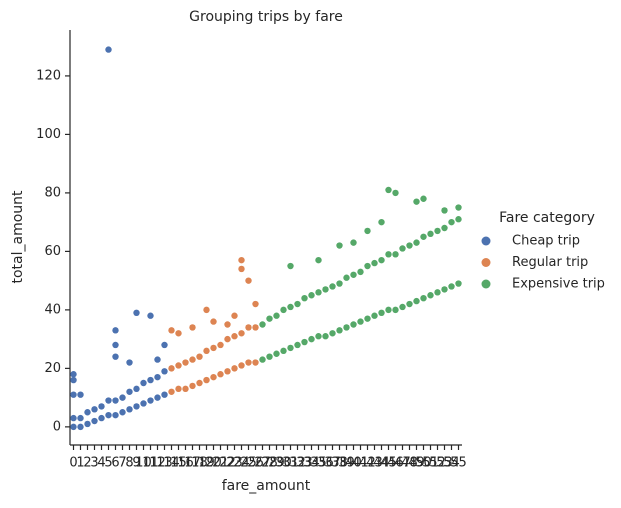  I want to click on x-tick-label: 48, so click(409, 463).